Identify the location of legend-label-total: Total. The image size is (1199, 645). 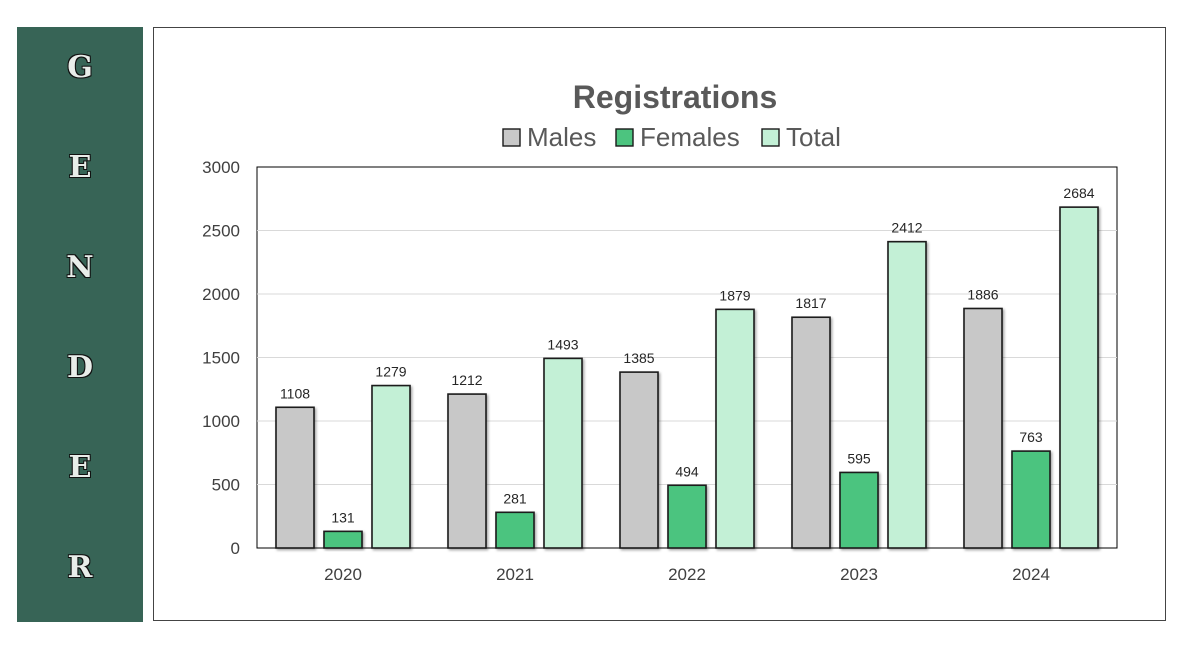
(813, 137).